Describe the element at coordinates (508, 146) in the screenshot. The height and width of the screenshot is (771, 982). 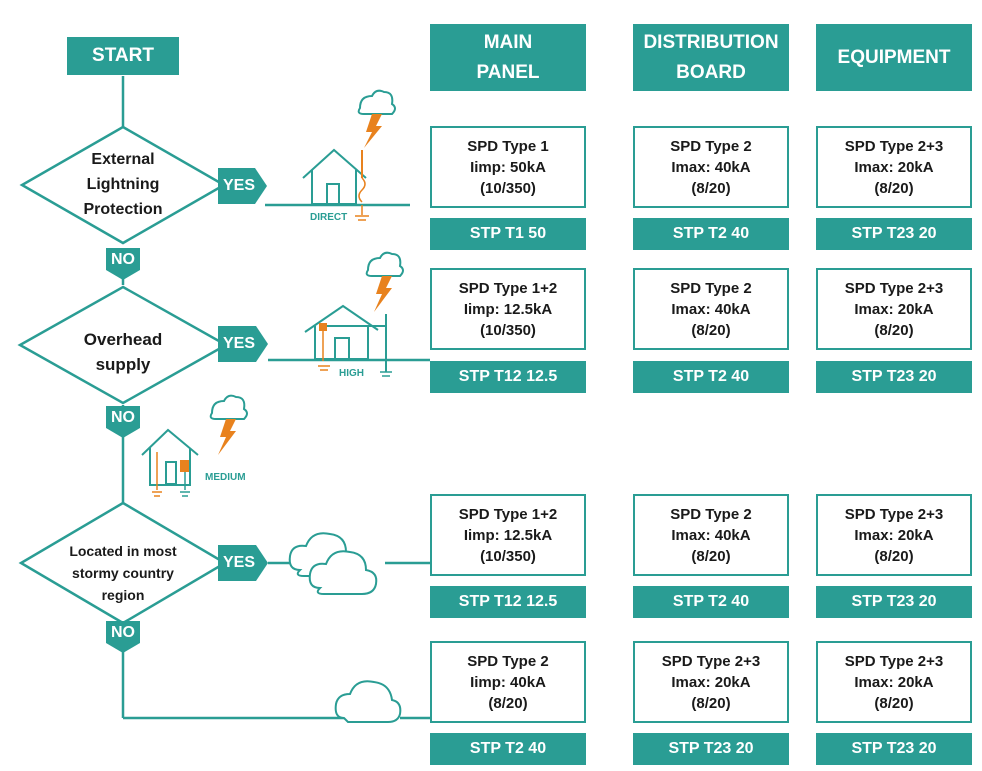
I see `spd-type: SPD Type 1` at that location.